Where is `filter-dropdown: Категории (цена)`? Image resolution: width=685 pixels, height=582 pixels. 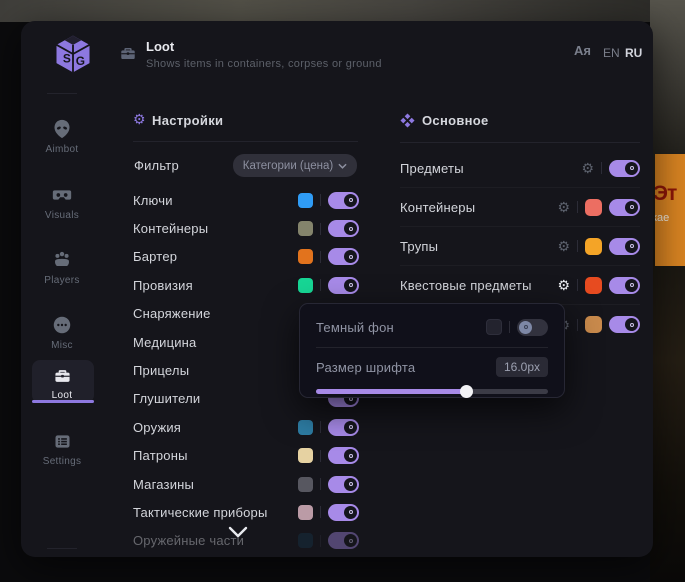
filter-dropdown: Категории (цена) is located at coordinates (295, 165).